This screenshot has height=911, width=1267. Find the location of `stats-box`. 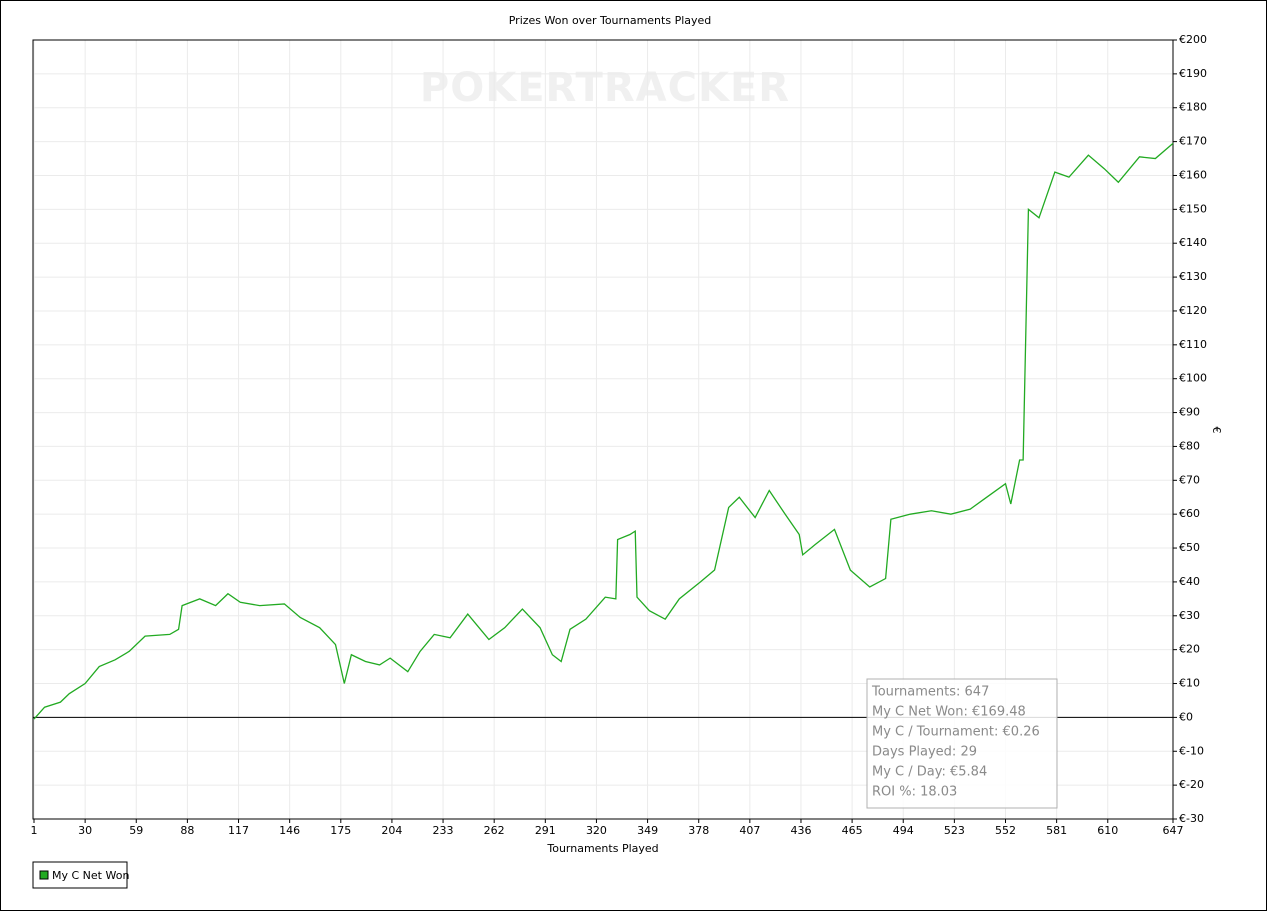

stats-box is located at coordinates (962, 743).